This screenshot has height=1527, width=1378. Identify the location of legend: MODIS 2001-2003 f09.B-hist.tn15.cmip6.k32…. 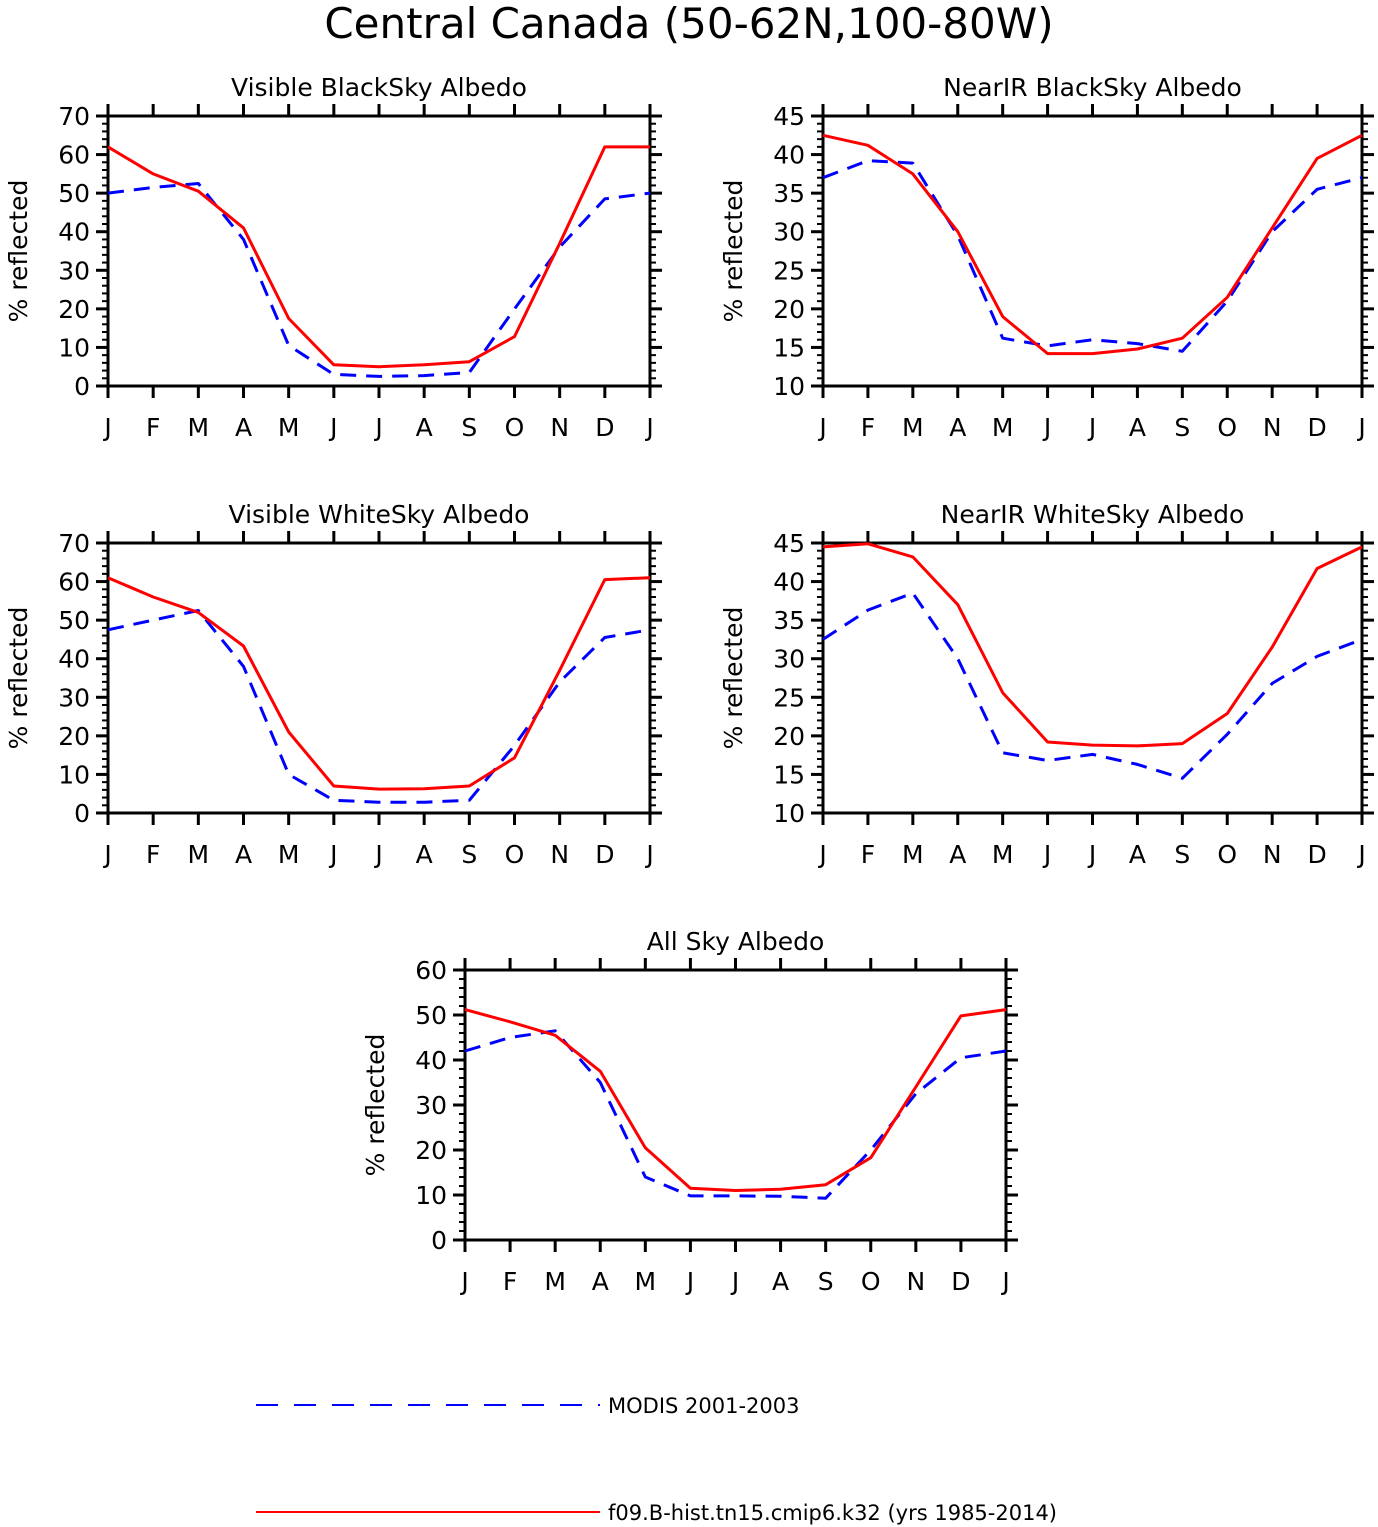
(656, 1459).